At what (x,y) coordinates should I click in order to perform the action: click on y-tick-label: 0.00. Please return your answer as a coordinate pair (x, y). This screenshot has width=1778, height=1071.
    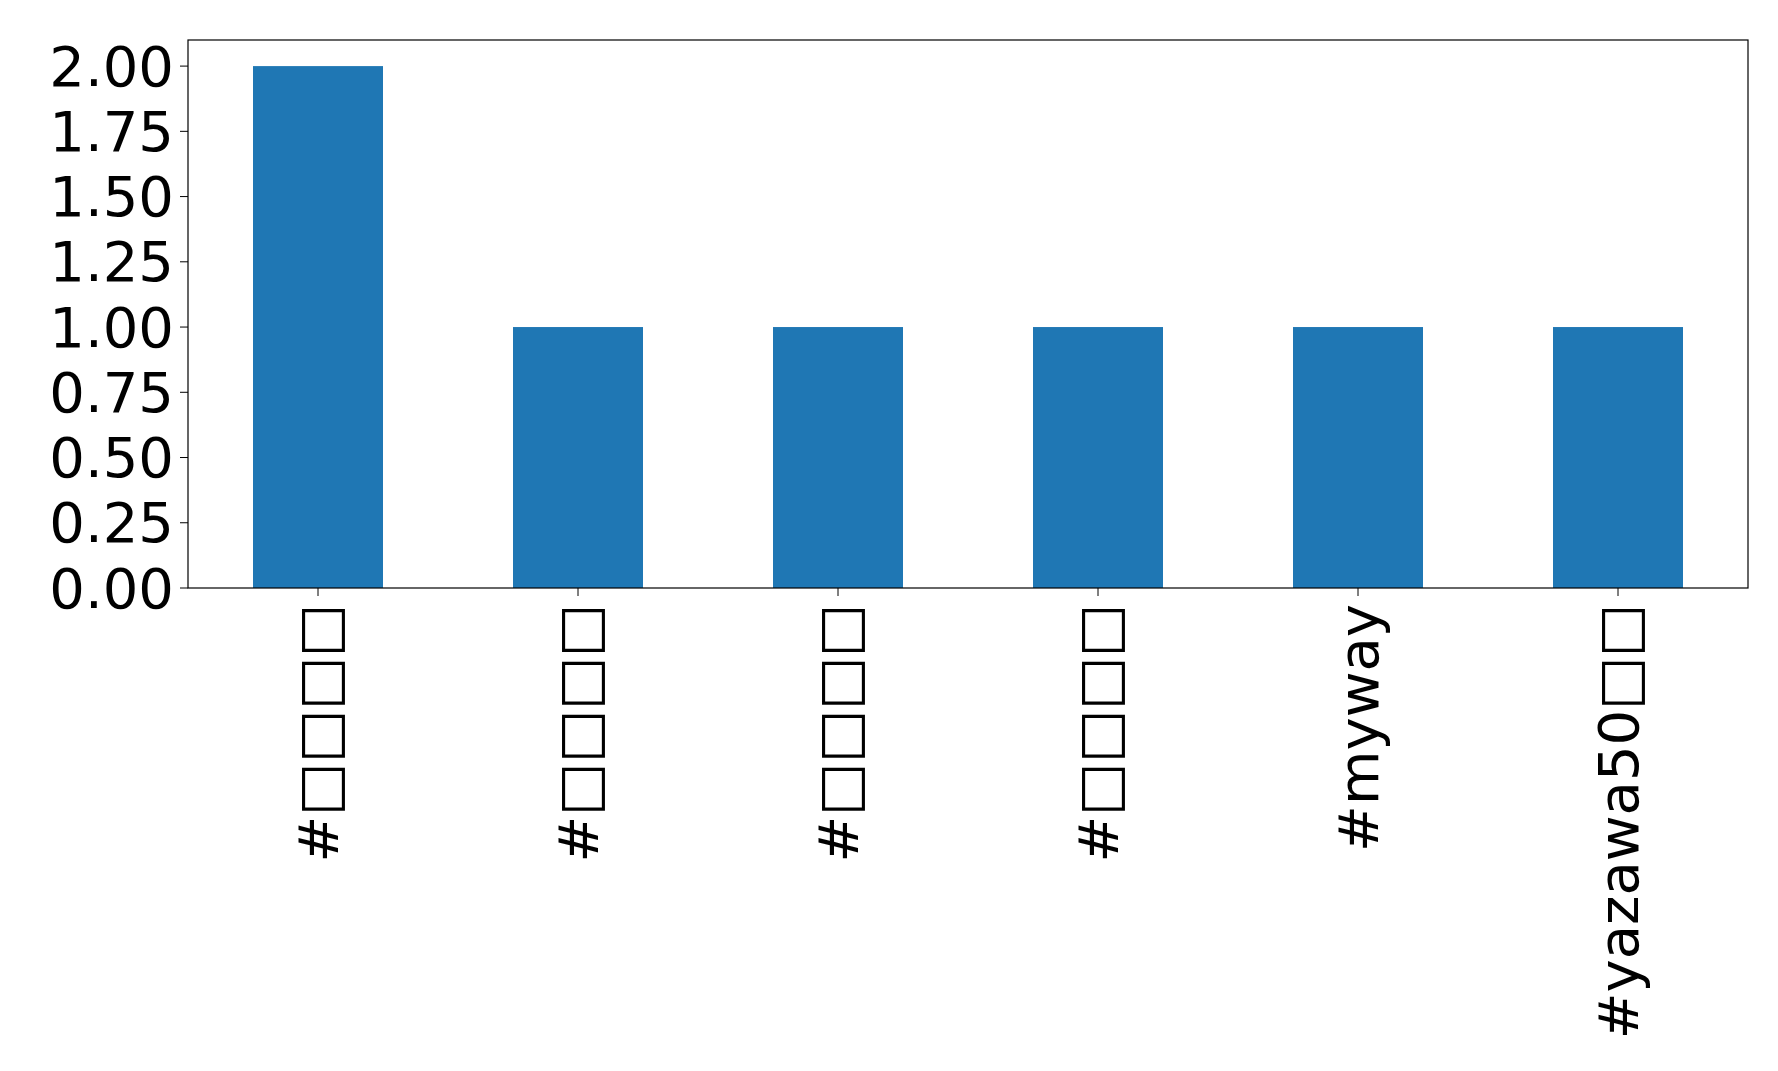
    Looking at the image, I should click on (111, 588).